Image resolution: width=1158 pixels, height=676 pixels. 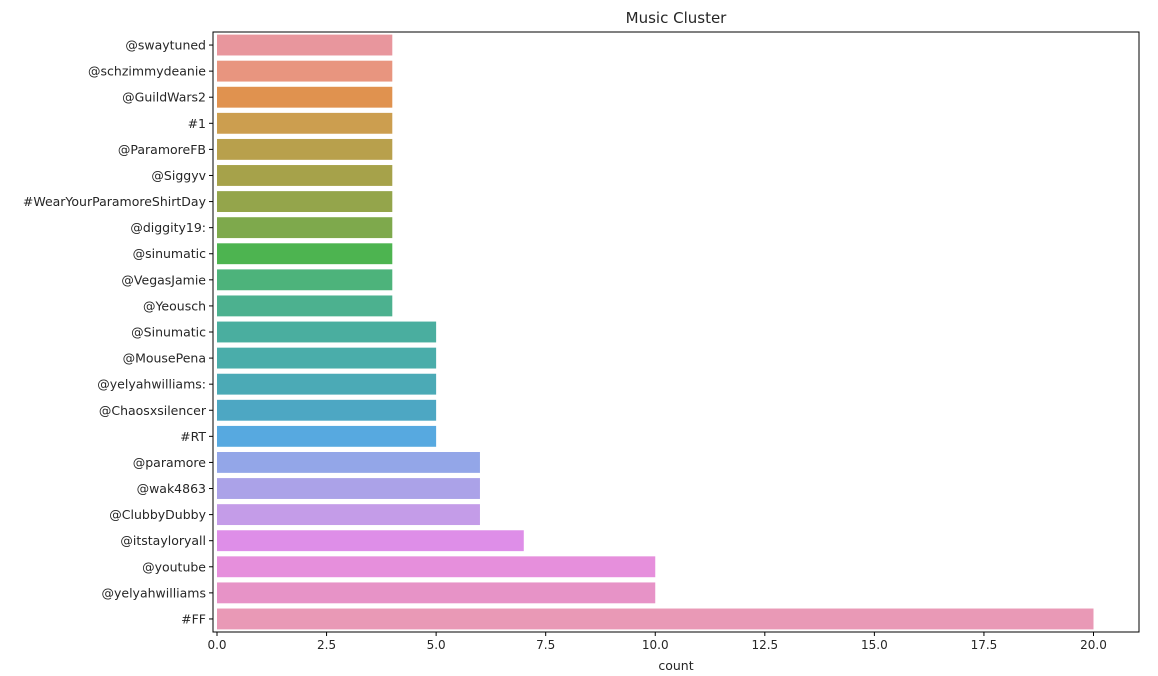 I want to click on category-label: @ClubbyDubby, so click(x=157, y=514).